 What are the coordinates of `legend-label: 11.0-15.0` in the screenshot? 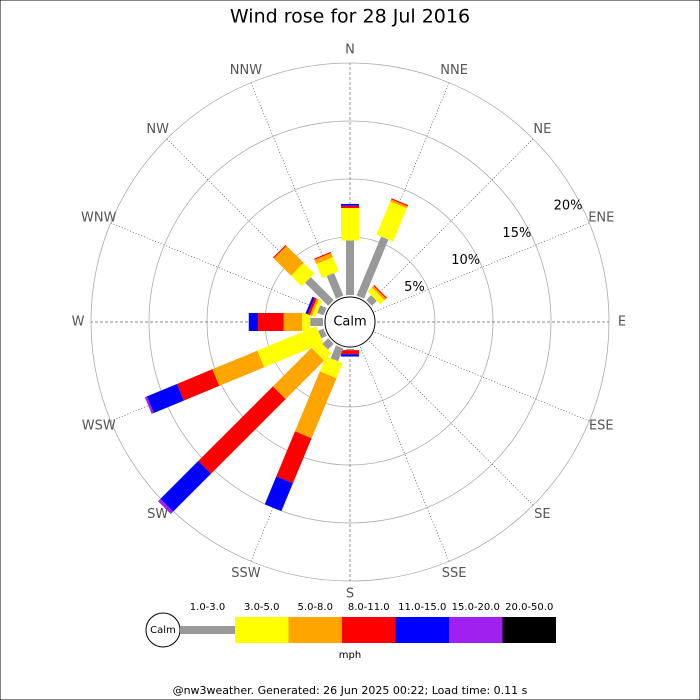 It's located at (422, 607).